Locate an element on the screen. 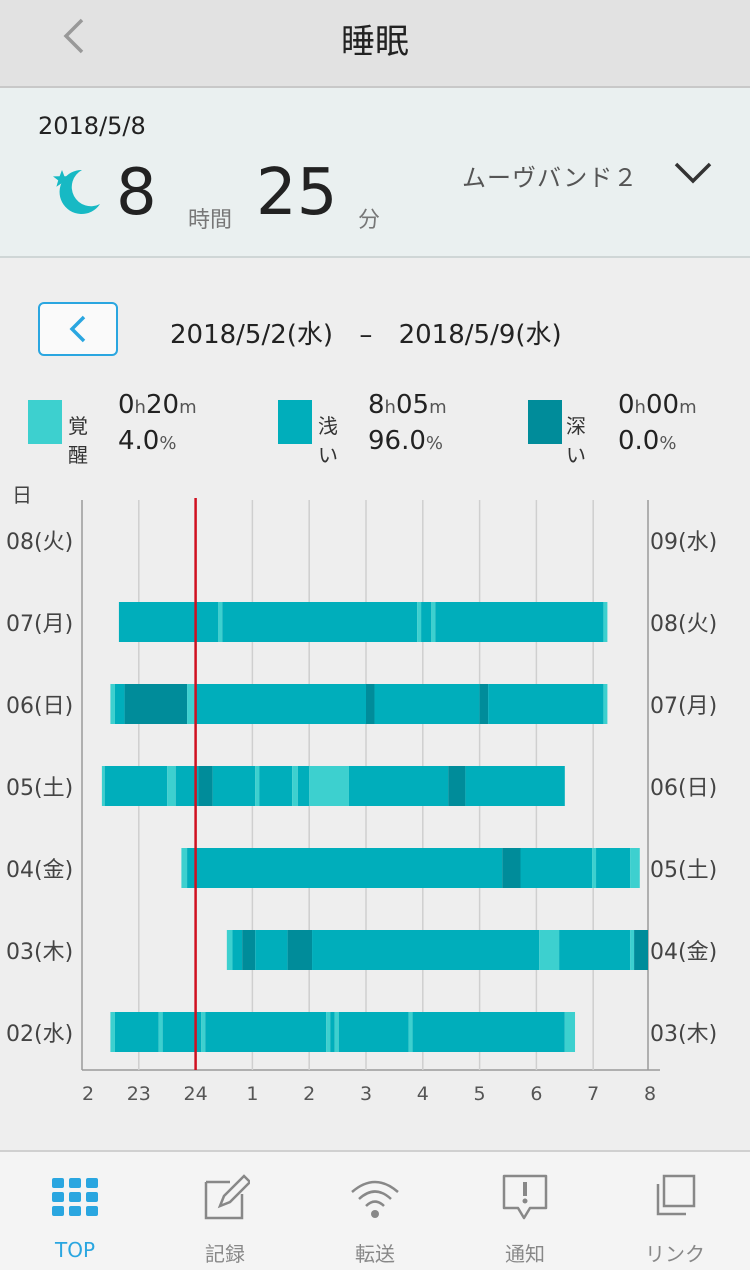  legend-minutes-awake: 20 is located at coordinates (162, 405).